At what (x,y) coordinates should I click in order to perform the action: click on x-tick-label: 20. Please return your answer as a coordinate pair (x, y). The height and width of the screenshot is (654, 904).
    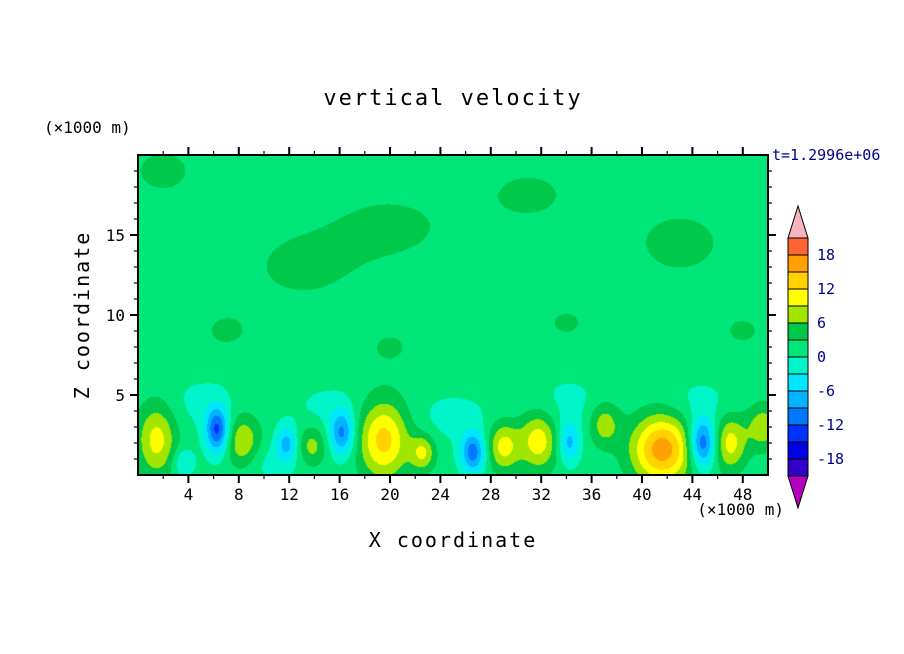
    Looking at the image, I should click on (389, 494).